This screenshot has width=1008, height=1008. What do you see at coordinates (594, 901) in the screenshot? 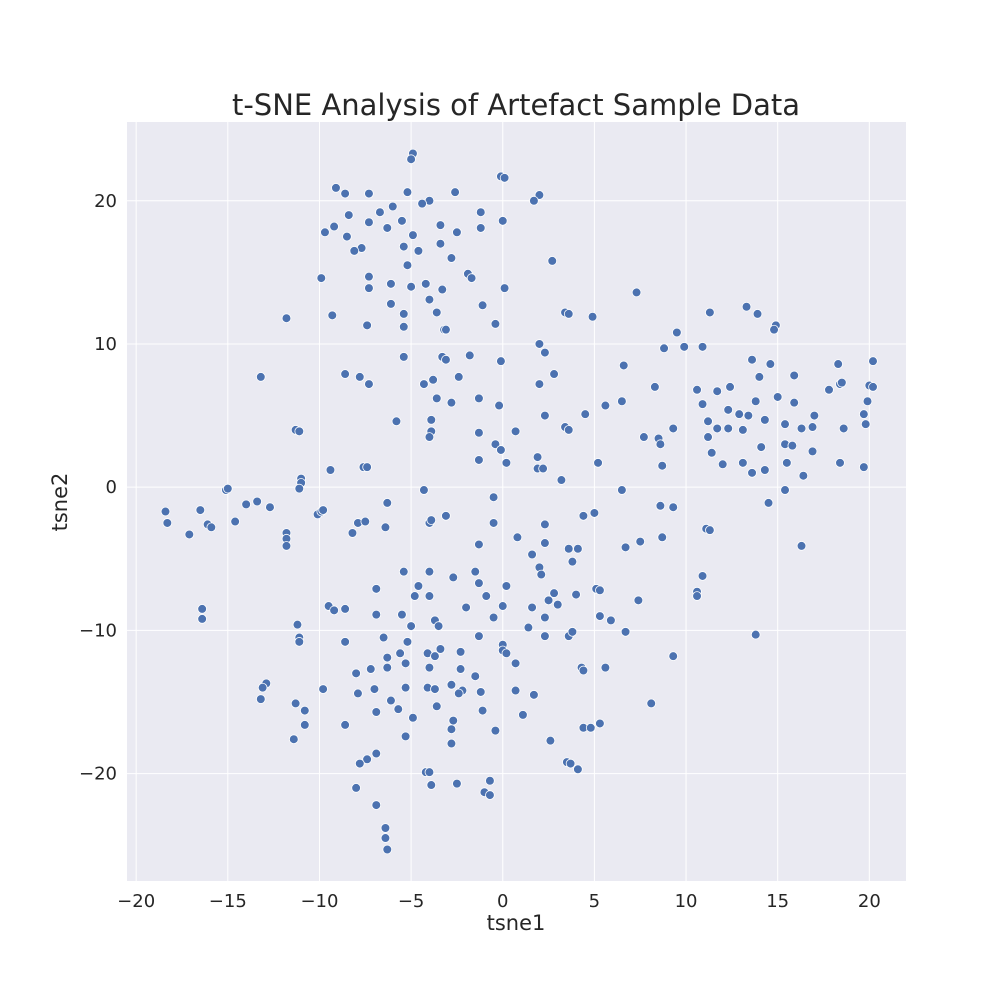
I see `x-tick-label: 5` at bounding box center [594, 901].